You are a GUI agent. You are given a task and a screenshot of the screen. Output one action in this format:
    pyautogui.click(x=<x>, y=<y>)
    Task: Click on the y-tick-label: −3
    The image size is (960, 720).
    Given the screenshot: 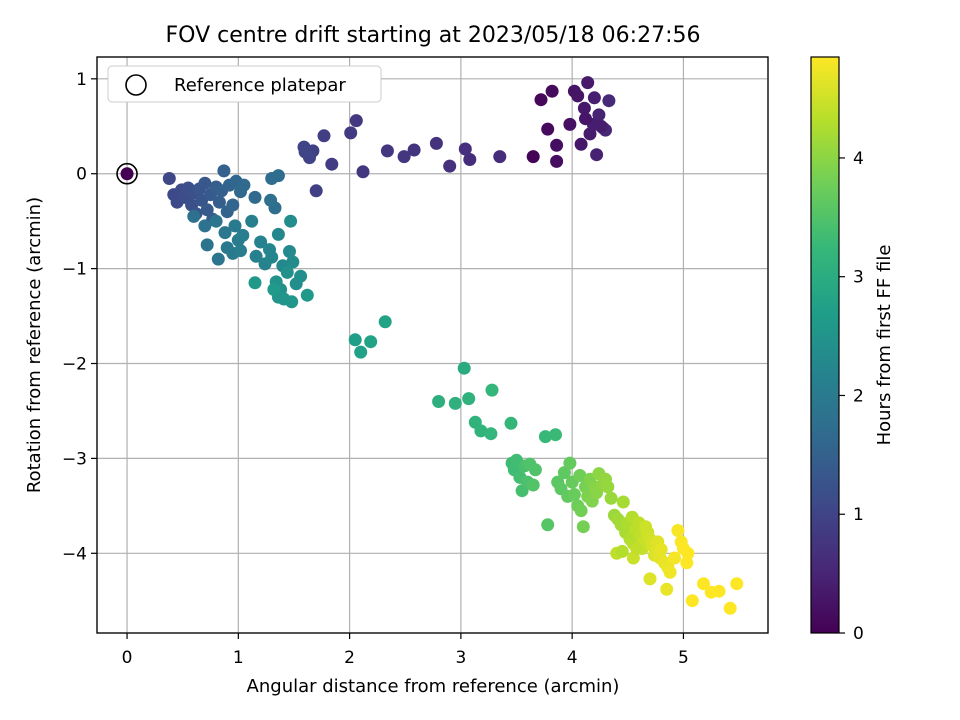 What is the action you would take?
    pyautogui.click(x=74, y=459)
    